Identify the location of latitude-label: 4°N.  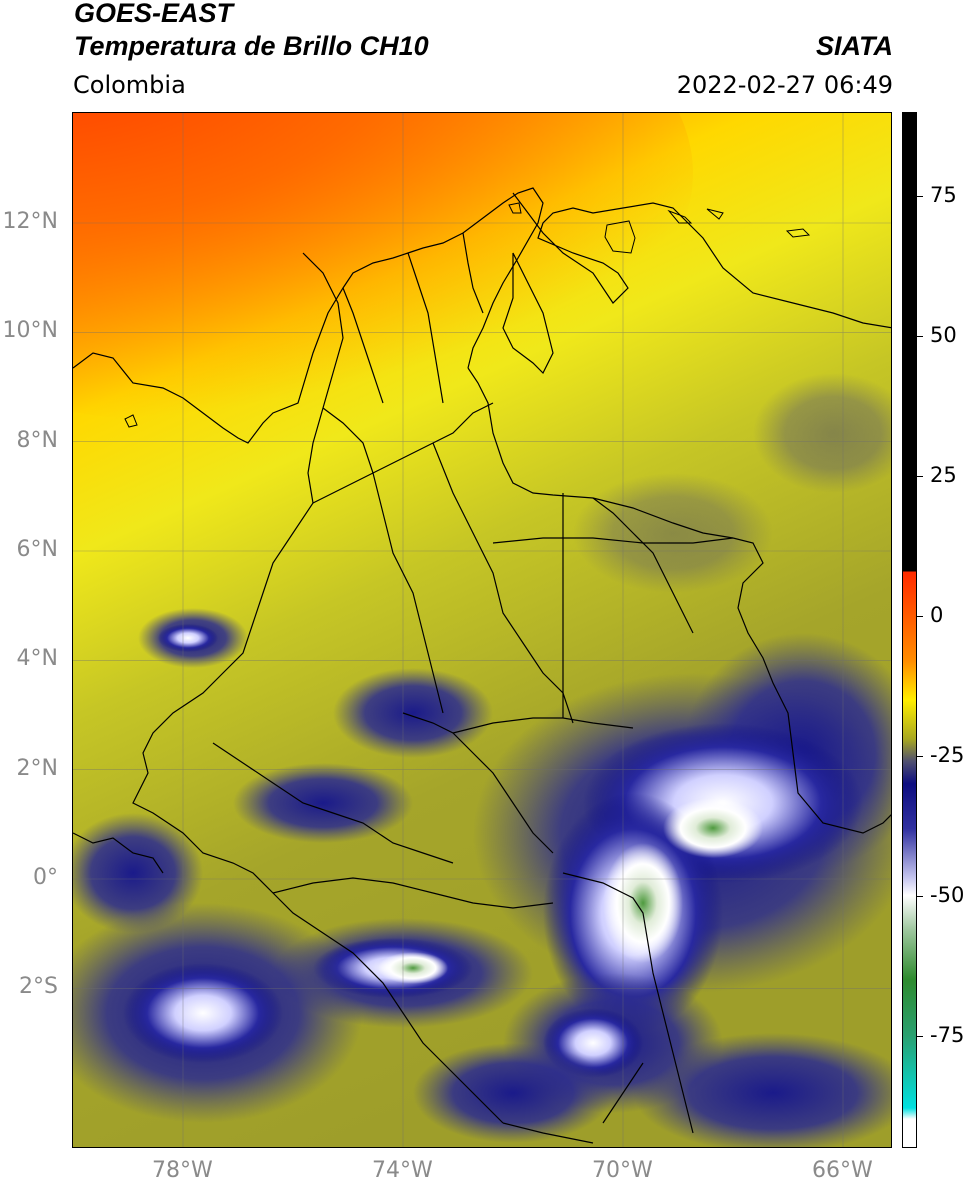
(37, 659).